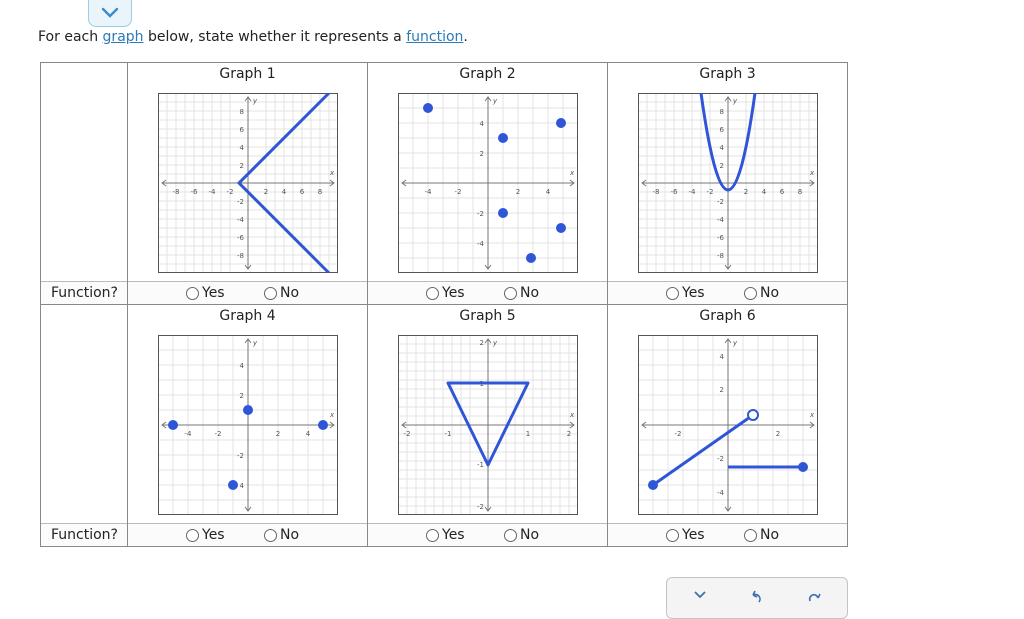  What do you see at coordinates (521, 293) in the screenshot?
I see `no-option-2: No` at bounding box center [521, 293].